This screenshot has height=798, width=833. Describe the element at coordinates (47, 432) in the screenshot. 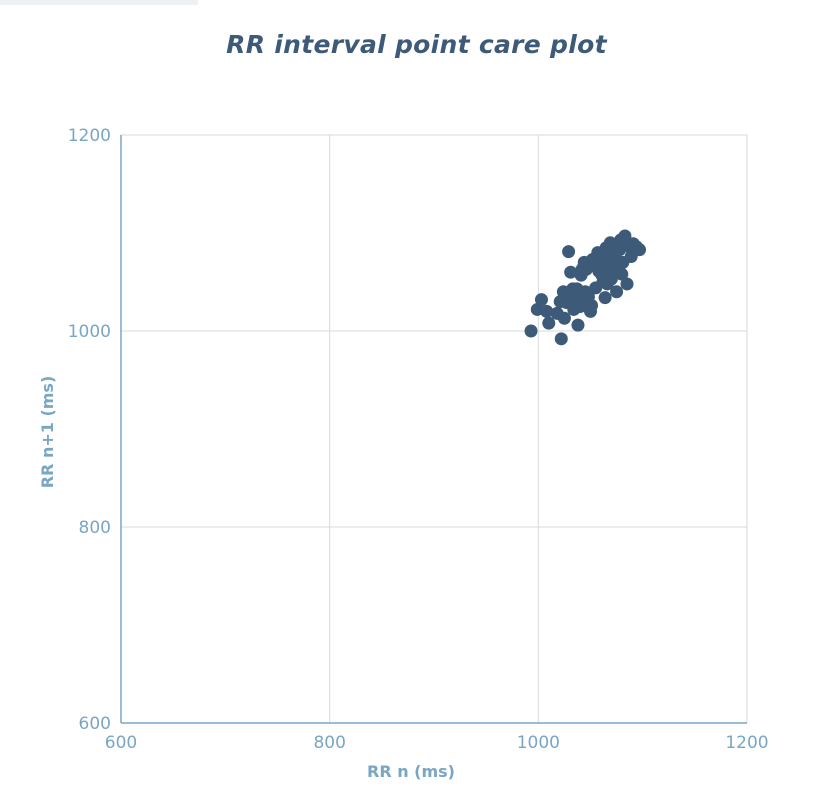

I see `y-axis-label: RR n+1 (ms)` at that location.